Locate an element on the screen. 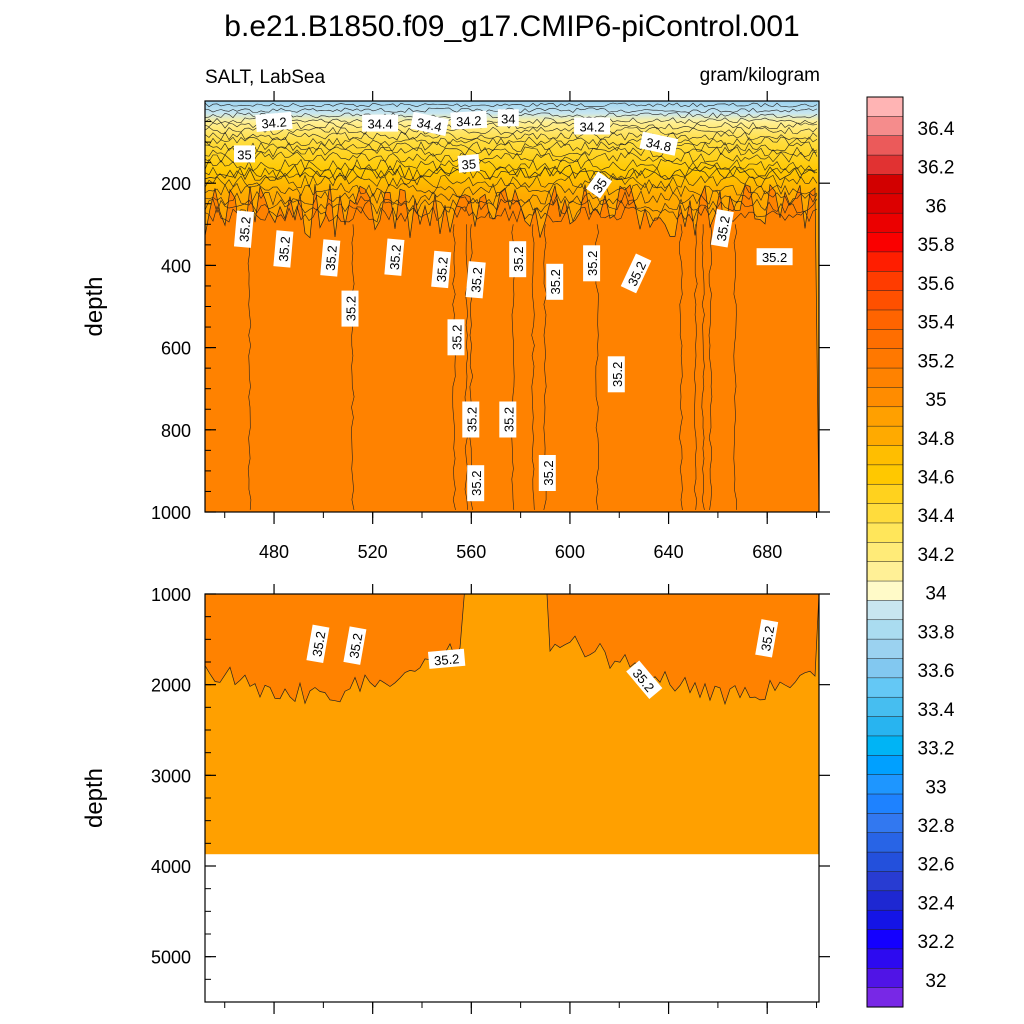 Image resolution: width=1024 pixels, height=1024 pixels. x-tick-label: 640 is located at coordinates (669, 552).